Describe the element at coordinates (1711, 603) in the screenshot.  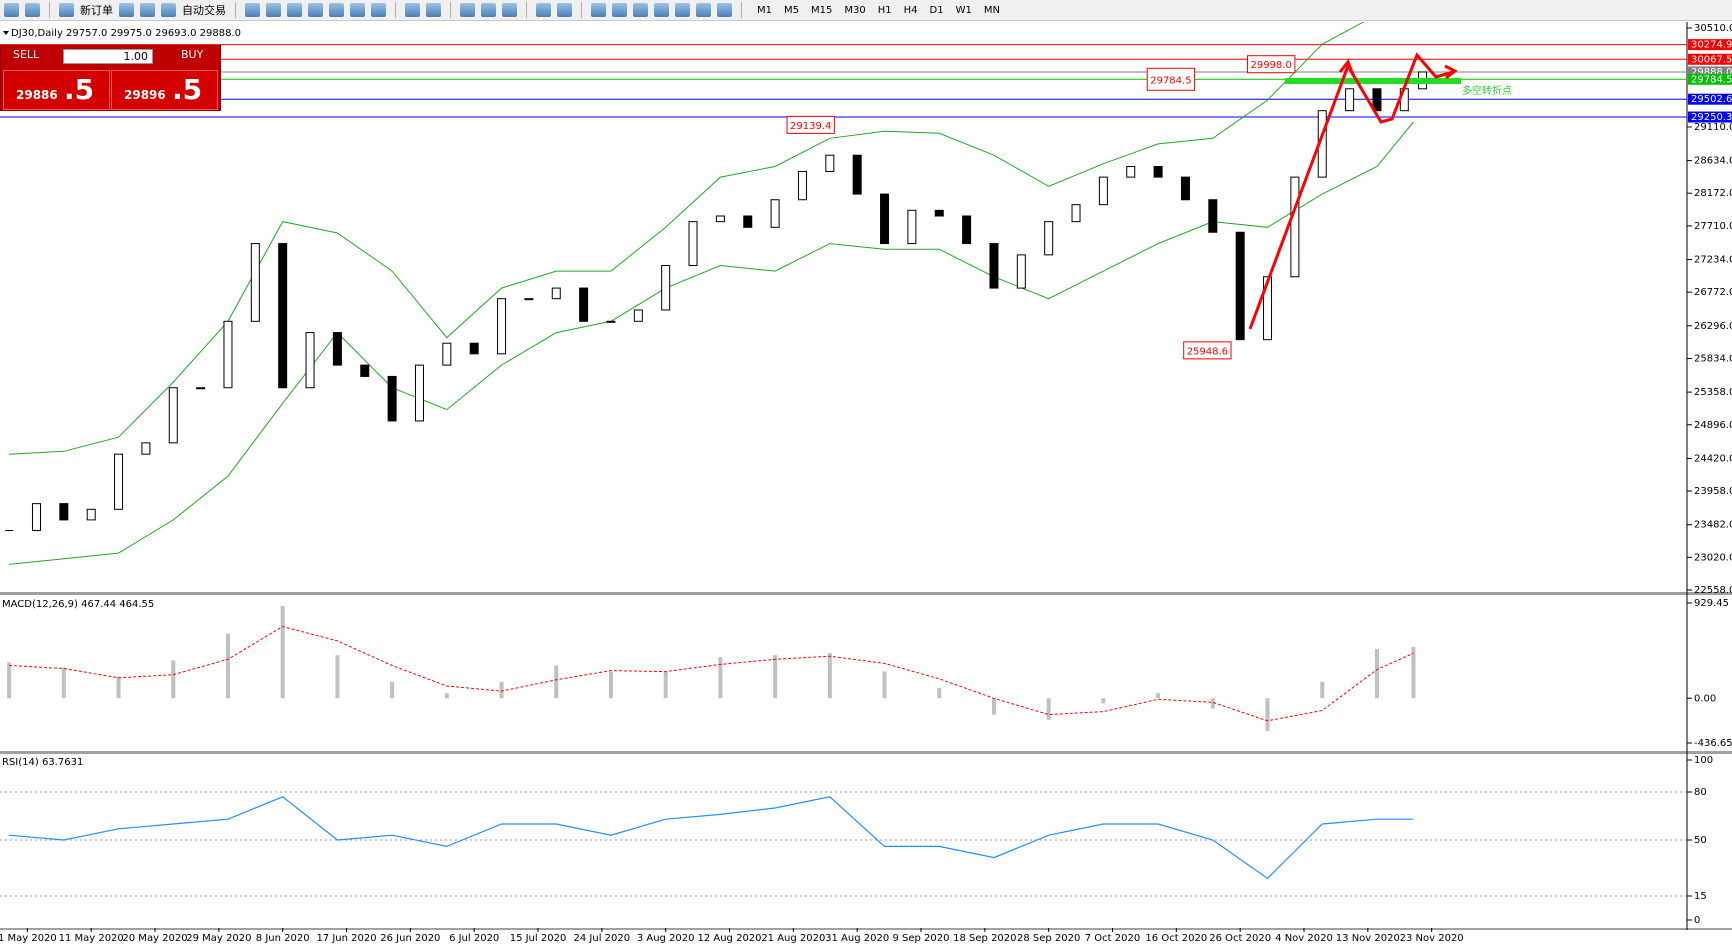
I see `y-tick-label: 929.45` at that location.